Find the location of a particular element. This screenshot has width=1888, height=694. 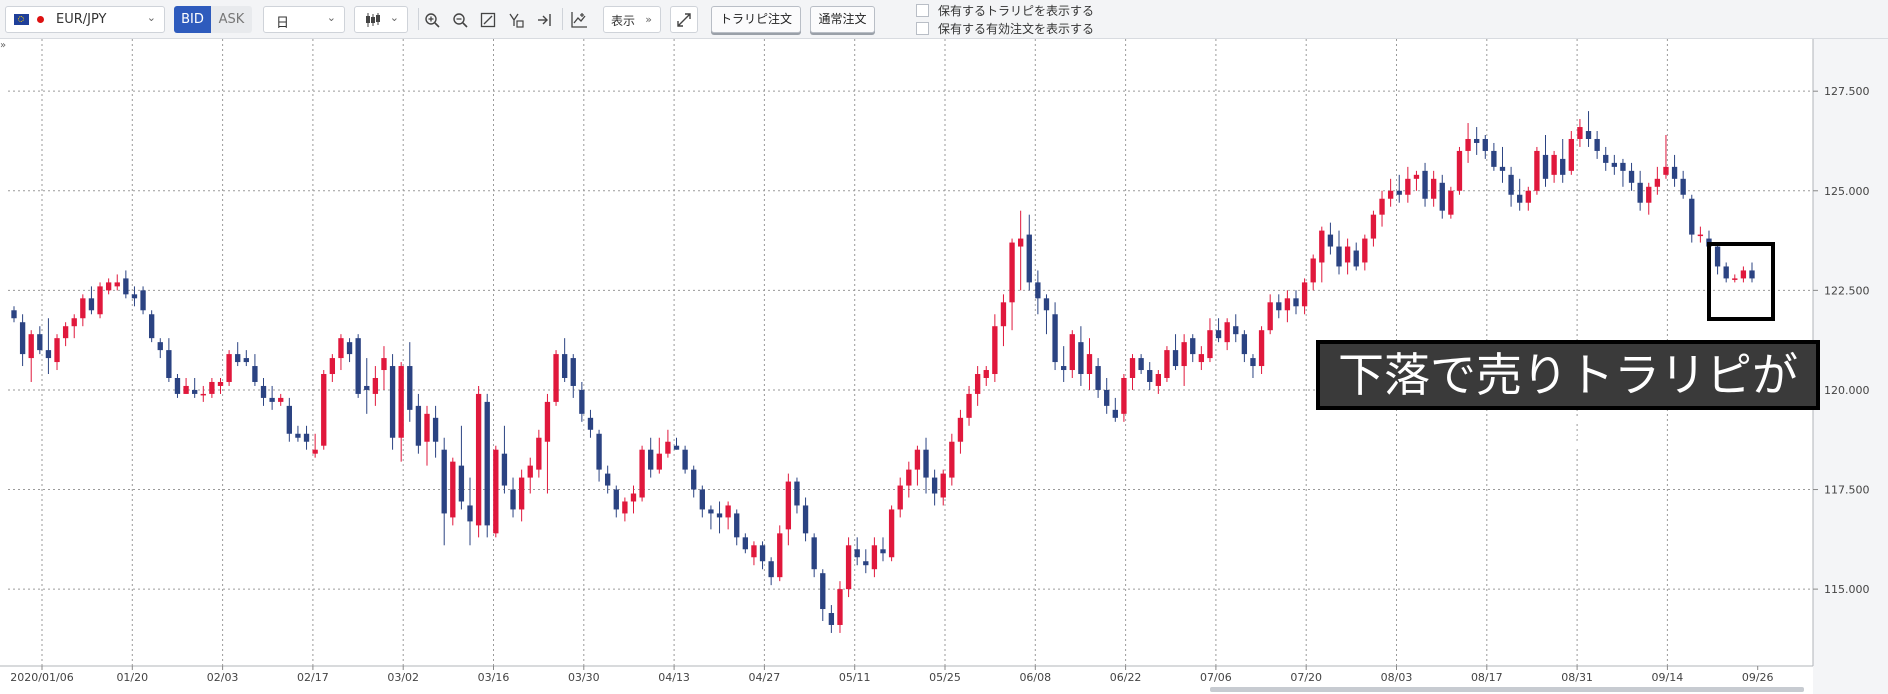

ask-button: ASK is located at coordinates (231, 19).